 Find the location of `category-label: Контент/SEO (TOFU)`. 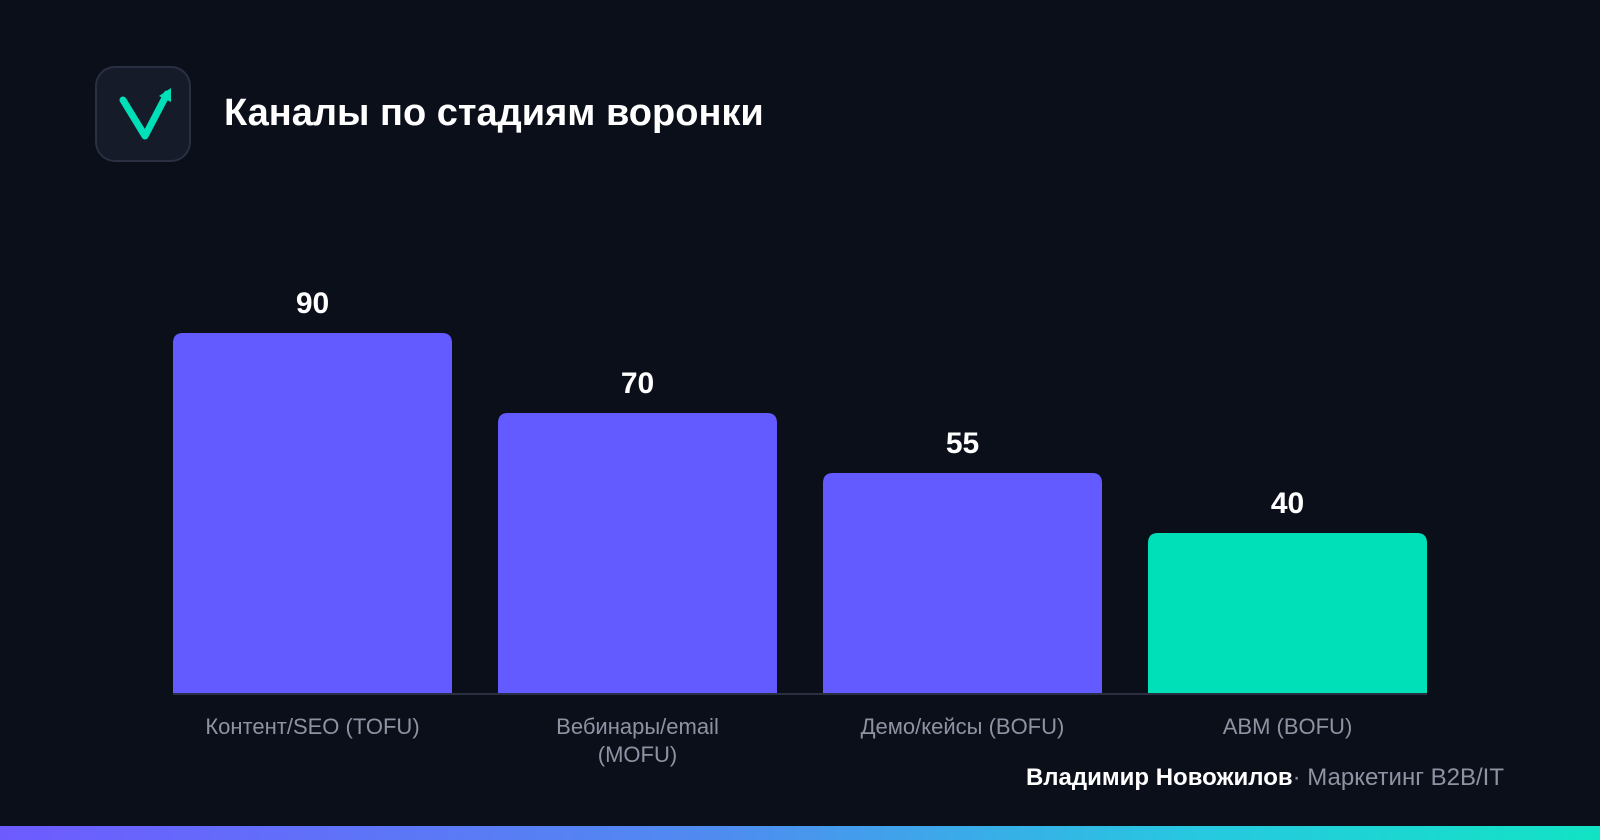

category-label: Контент/SEO (TOFU) is located at coordinates (312, 726).